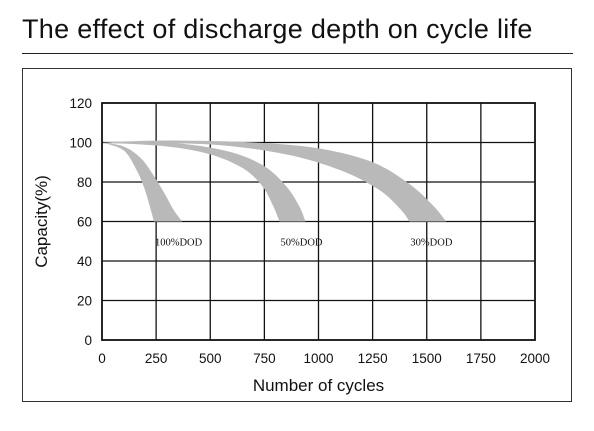 The width and height of the screenshot is (594, 431). Describe the element at coordinates (297, 53) in the screenshot. I see `title-underline` at that location.